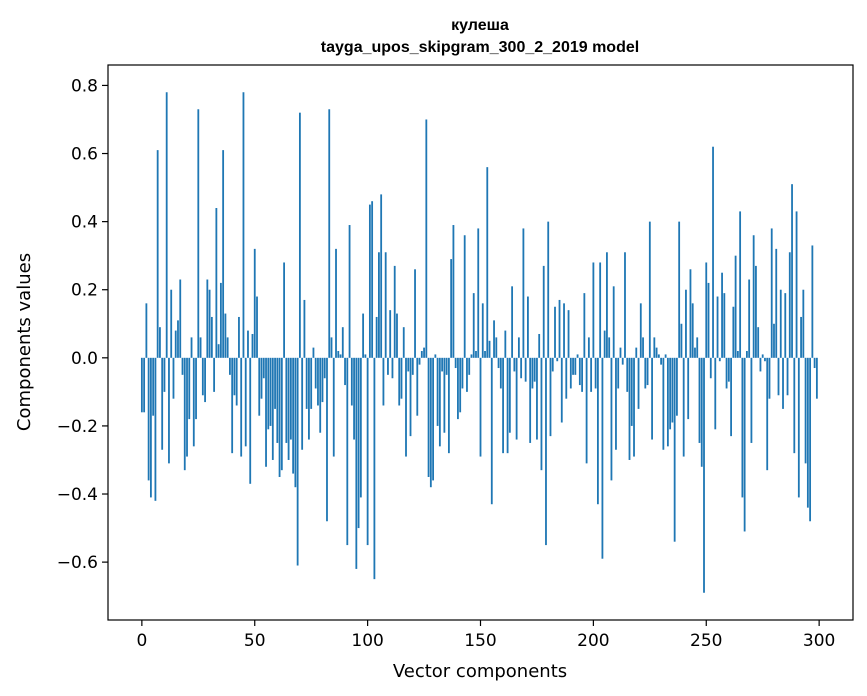 The width and height of the screenshot is (867, 696). I want to click on y-axis-ticks: −0.6 −0.4 −0.2 0.0 0.2 0.4 0.6 0.8, so click(82, 324).